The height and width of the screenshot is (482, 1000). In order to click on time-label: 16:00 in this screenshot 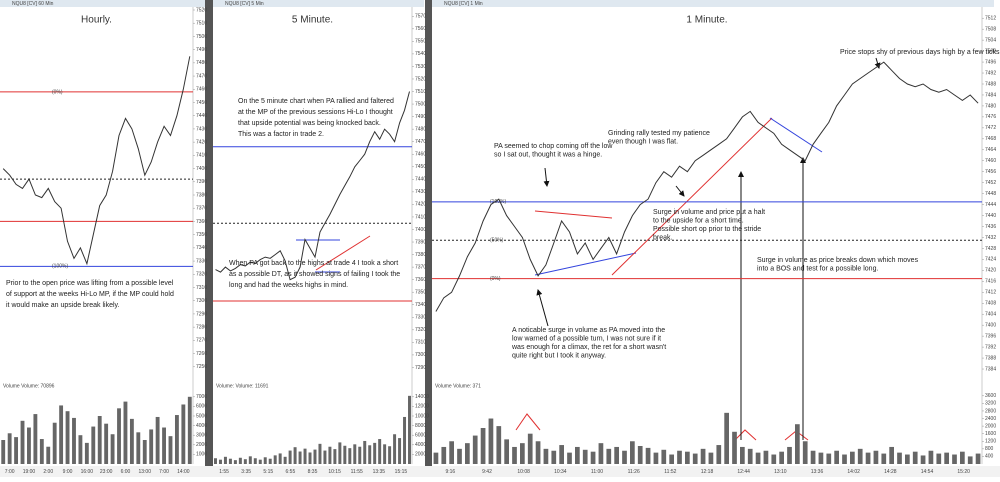, I will do `click(87, 472)`.